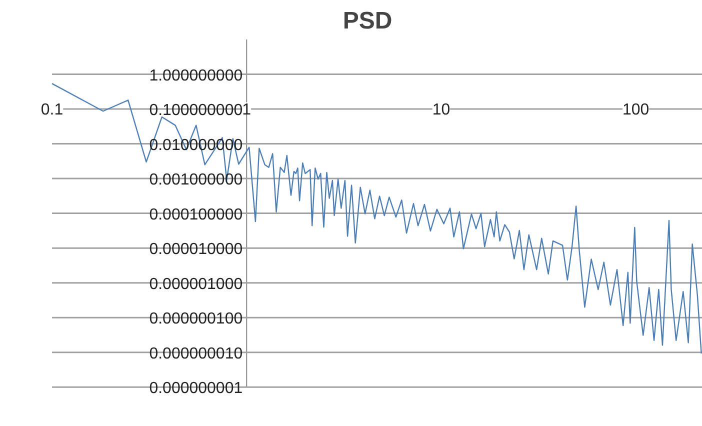  Describe the element at coordinates (196, 75) in the screenshot. I see `y-tick-label: 1.000000000` at that location.